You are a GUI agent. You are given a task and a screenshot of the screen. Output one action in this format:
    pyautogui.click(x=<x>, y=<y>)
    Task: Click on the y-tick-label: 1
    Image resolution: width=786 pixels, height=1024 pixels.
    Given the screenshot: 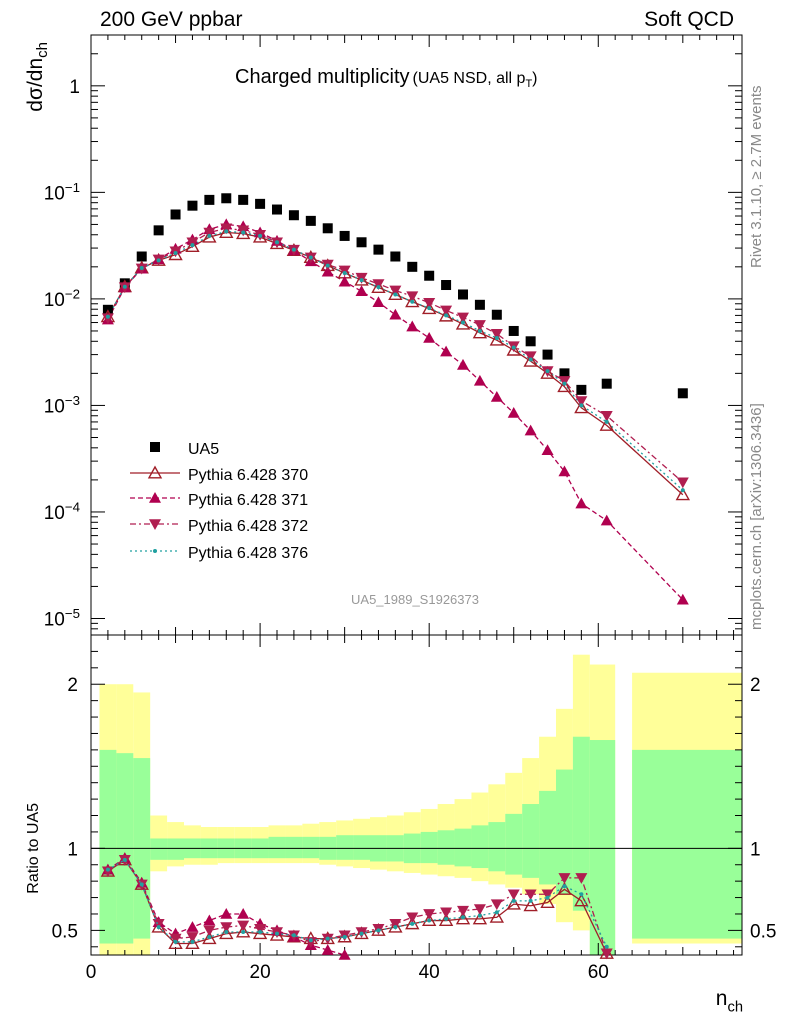 What is the action you would take?
    pyautogui.click(x=74, y=87)
    